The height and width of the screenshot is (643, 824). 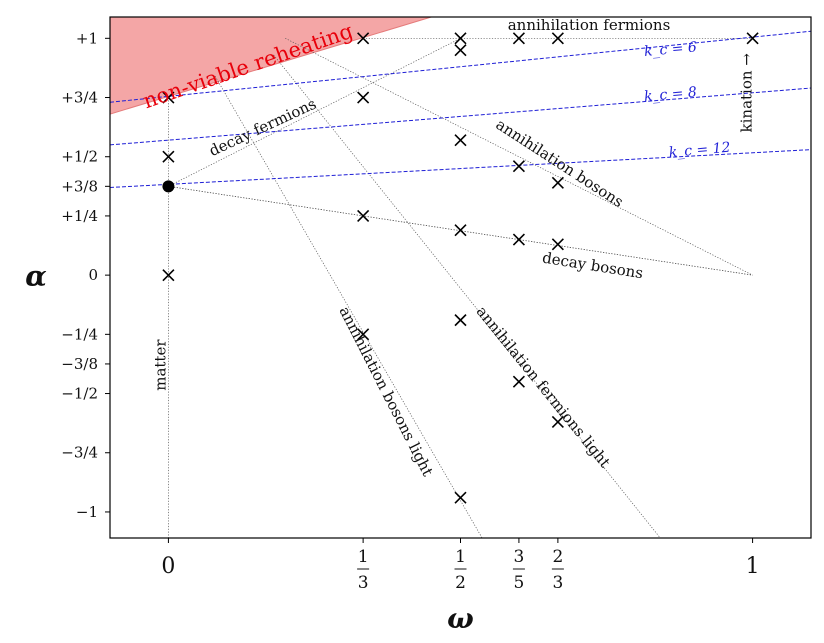 What do you see at coordinates (79, 98) in the screenshot?
I see `y-tick-label: +3/4` at bounding box center [79, 98].